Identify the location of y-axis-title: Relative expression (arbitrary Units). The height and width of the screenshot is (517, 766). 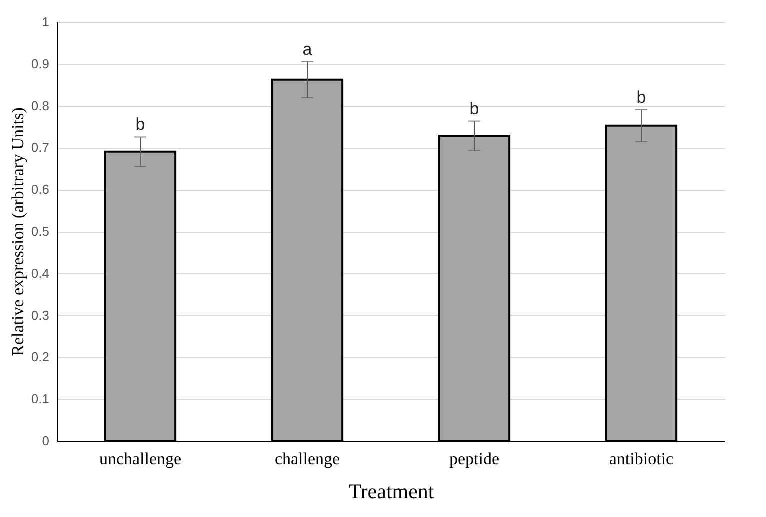
(18, 232).